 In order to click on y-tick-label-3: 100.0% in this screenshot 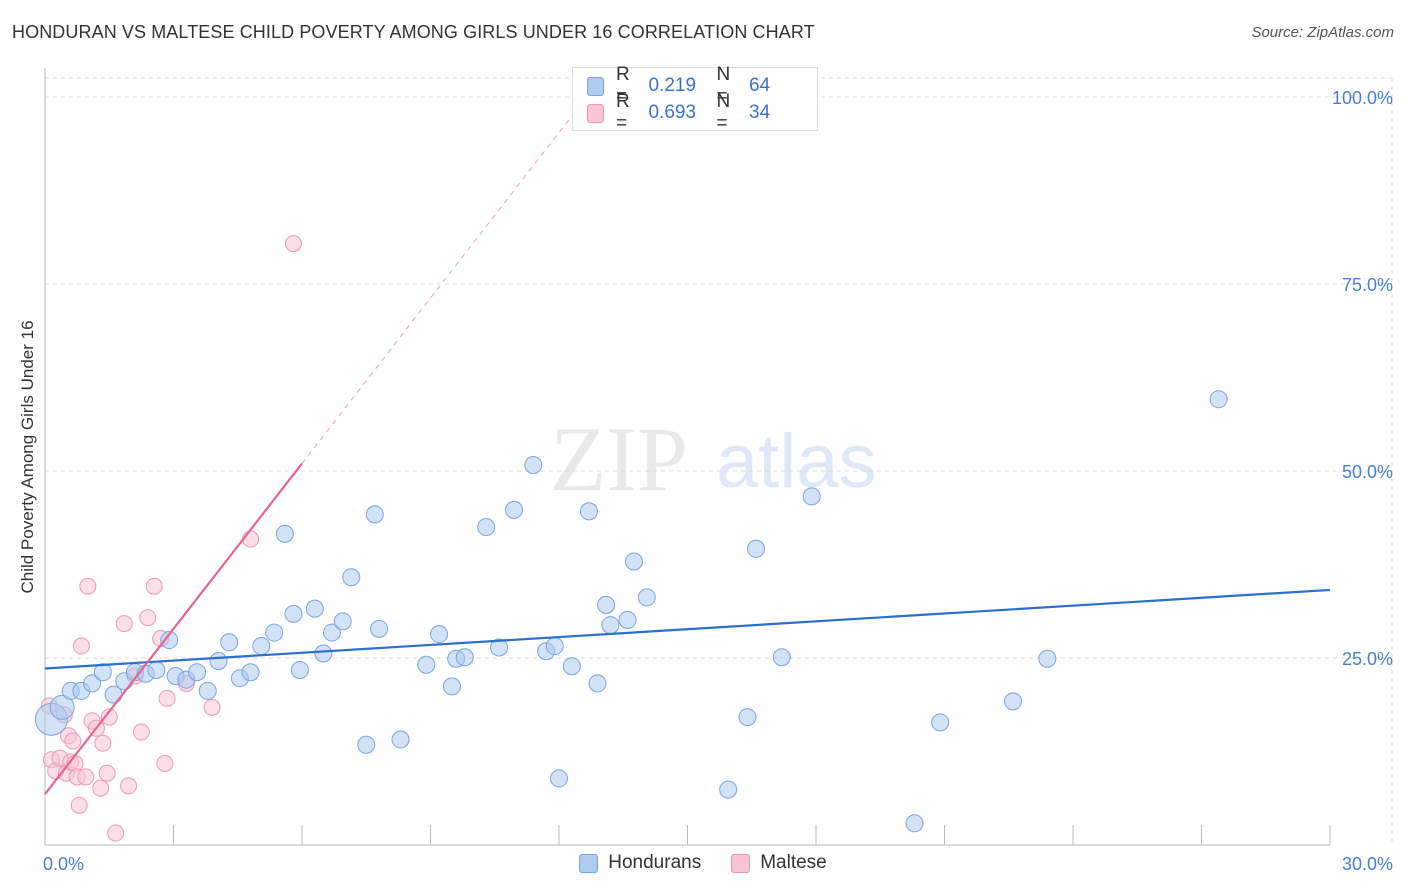, I will do `click(1362, 98)`.